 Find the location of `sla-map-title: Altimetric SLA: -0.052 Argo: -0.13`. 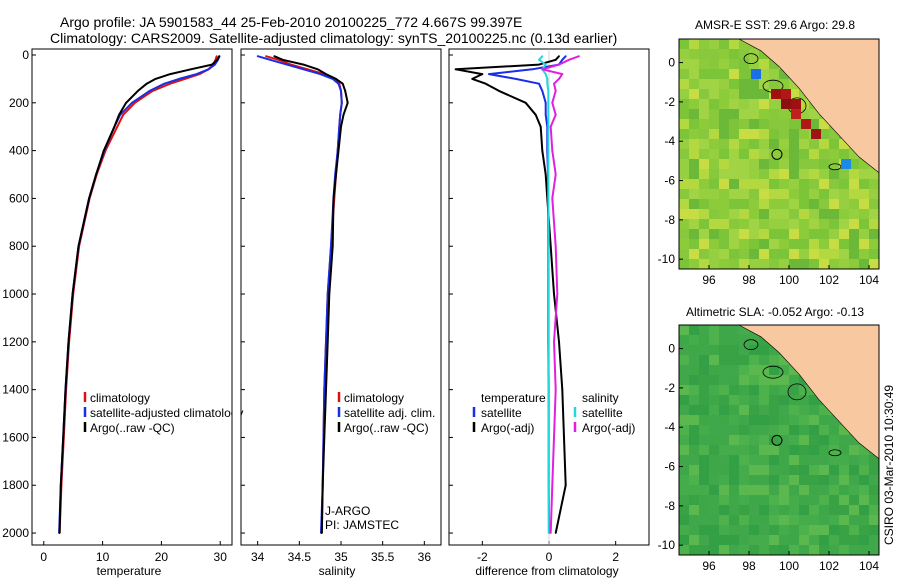

sla-map-title: Altimetric SLA: -0.052 Argo: -0.13 is located at coordinates (775, 312).